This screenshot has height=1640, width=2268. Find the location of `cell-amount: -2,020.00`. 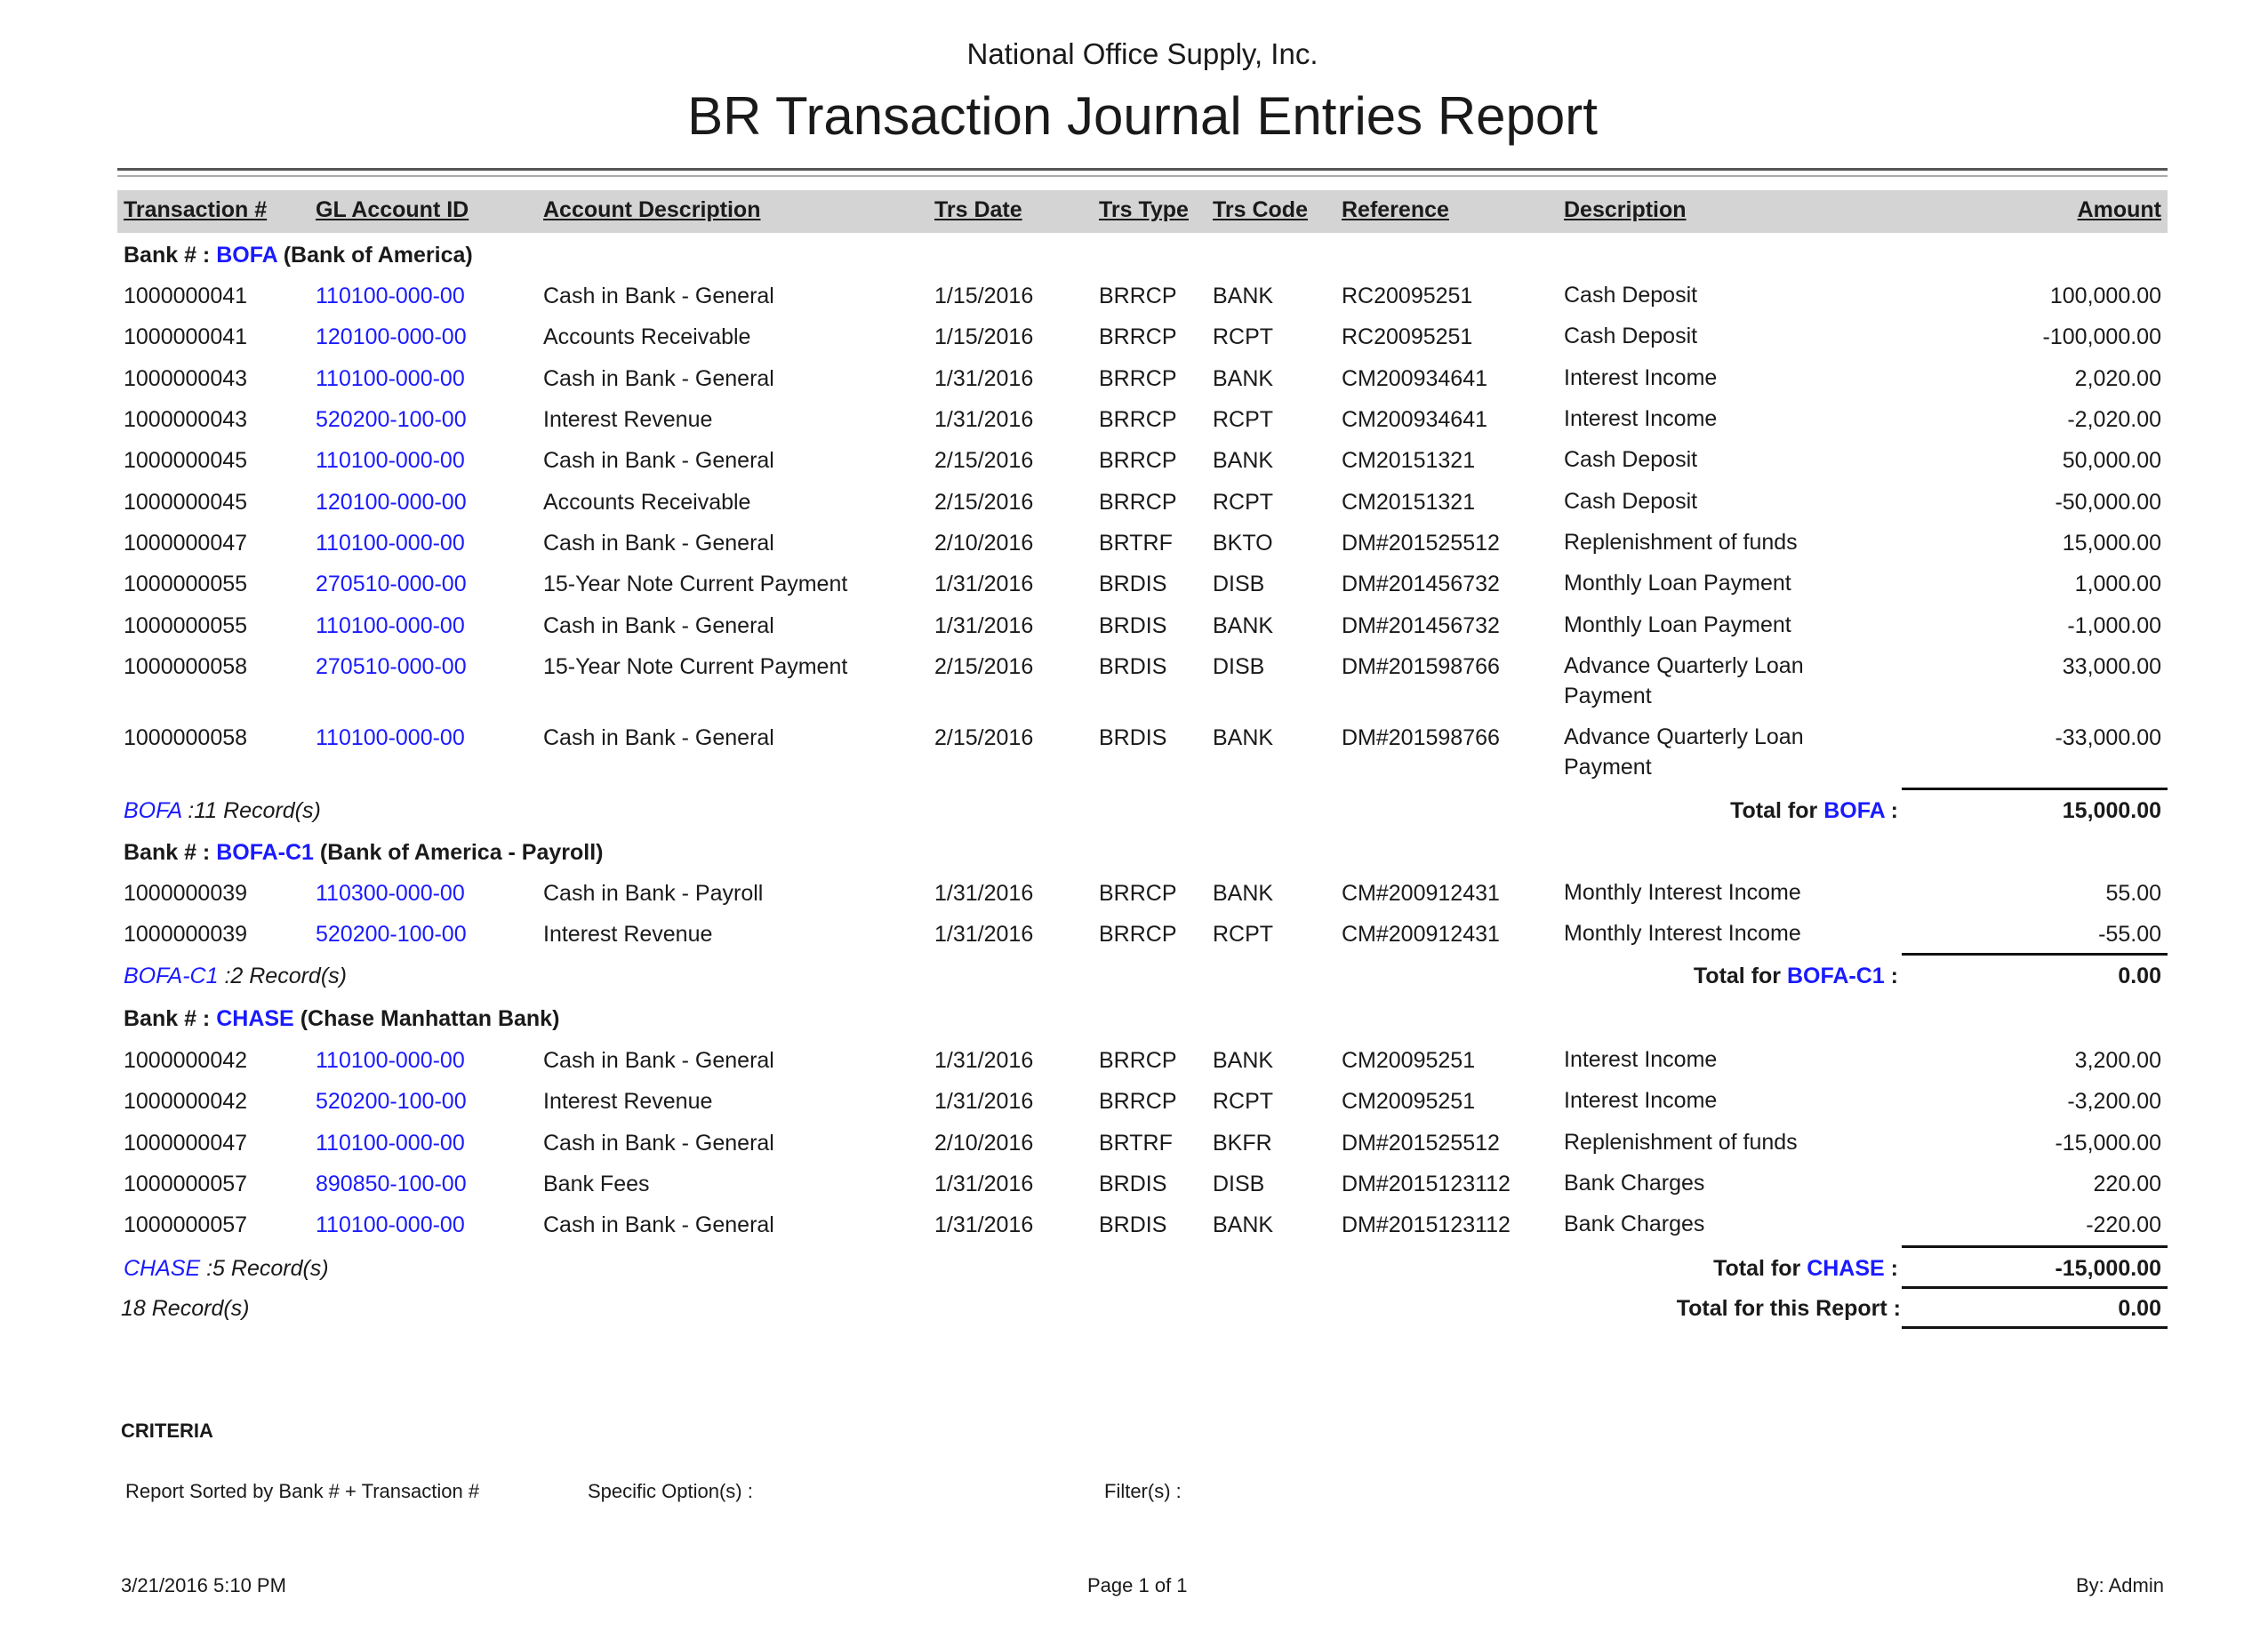

cell-amount: -2,020.00 is located at coordinates (2114, 419).